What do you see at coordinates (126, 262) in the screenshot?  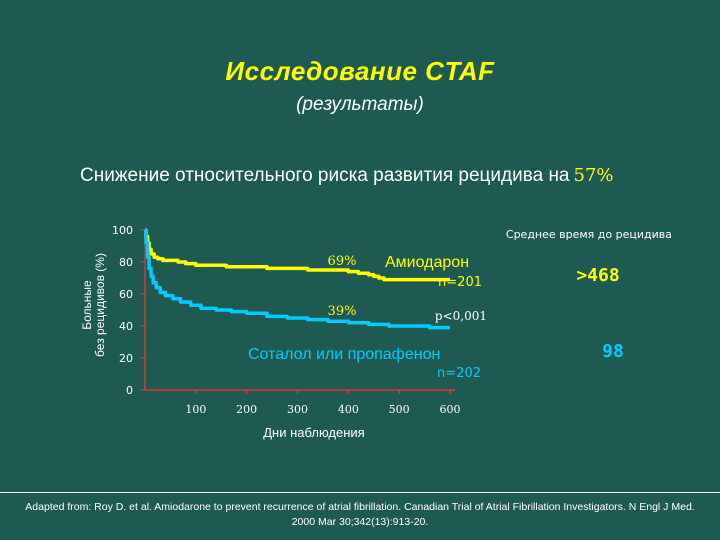 I see `y-tick-label: 80` at bounding box center [126, 262].